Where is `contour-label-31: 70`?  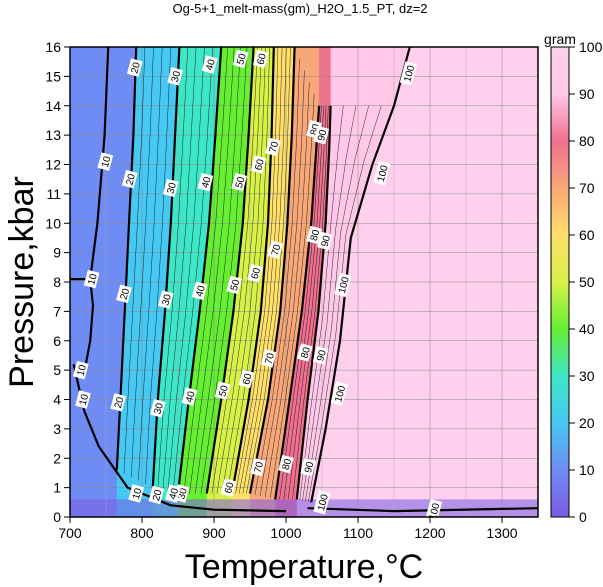 contour-label-31: 70 is located at coordinates (268, 358).